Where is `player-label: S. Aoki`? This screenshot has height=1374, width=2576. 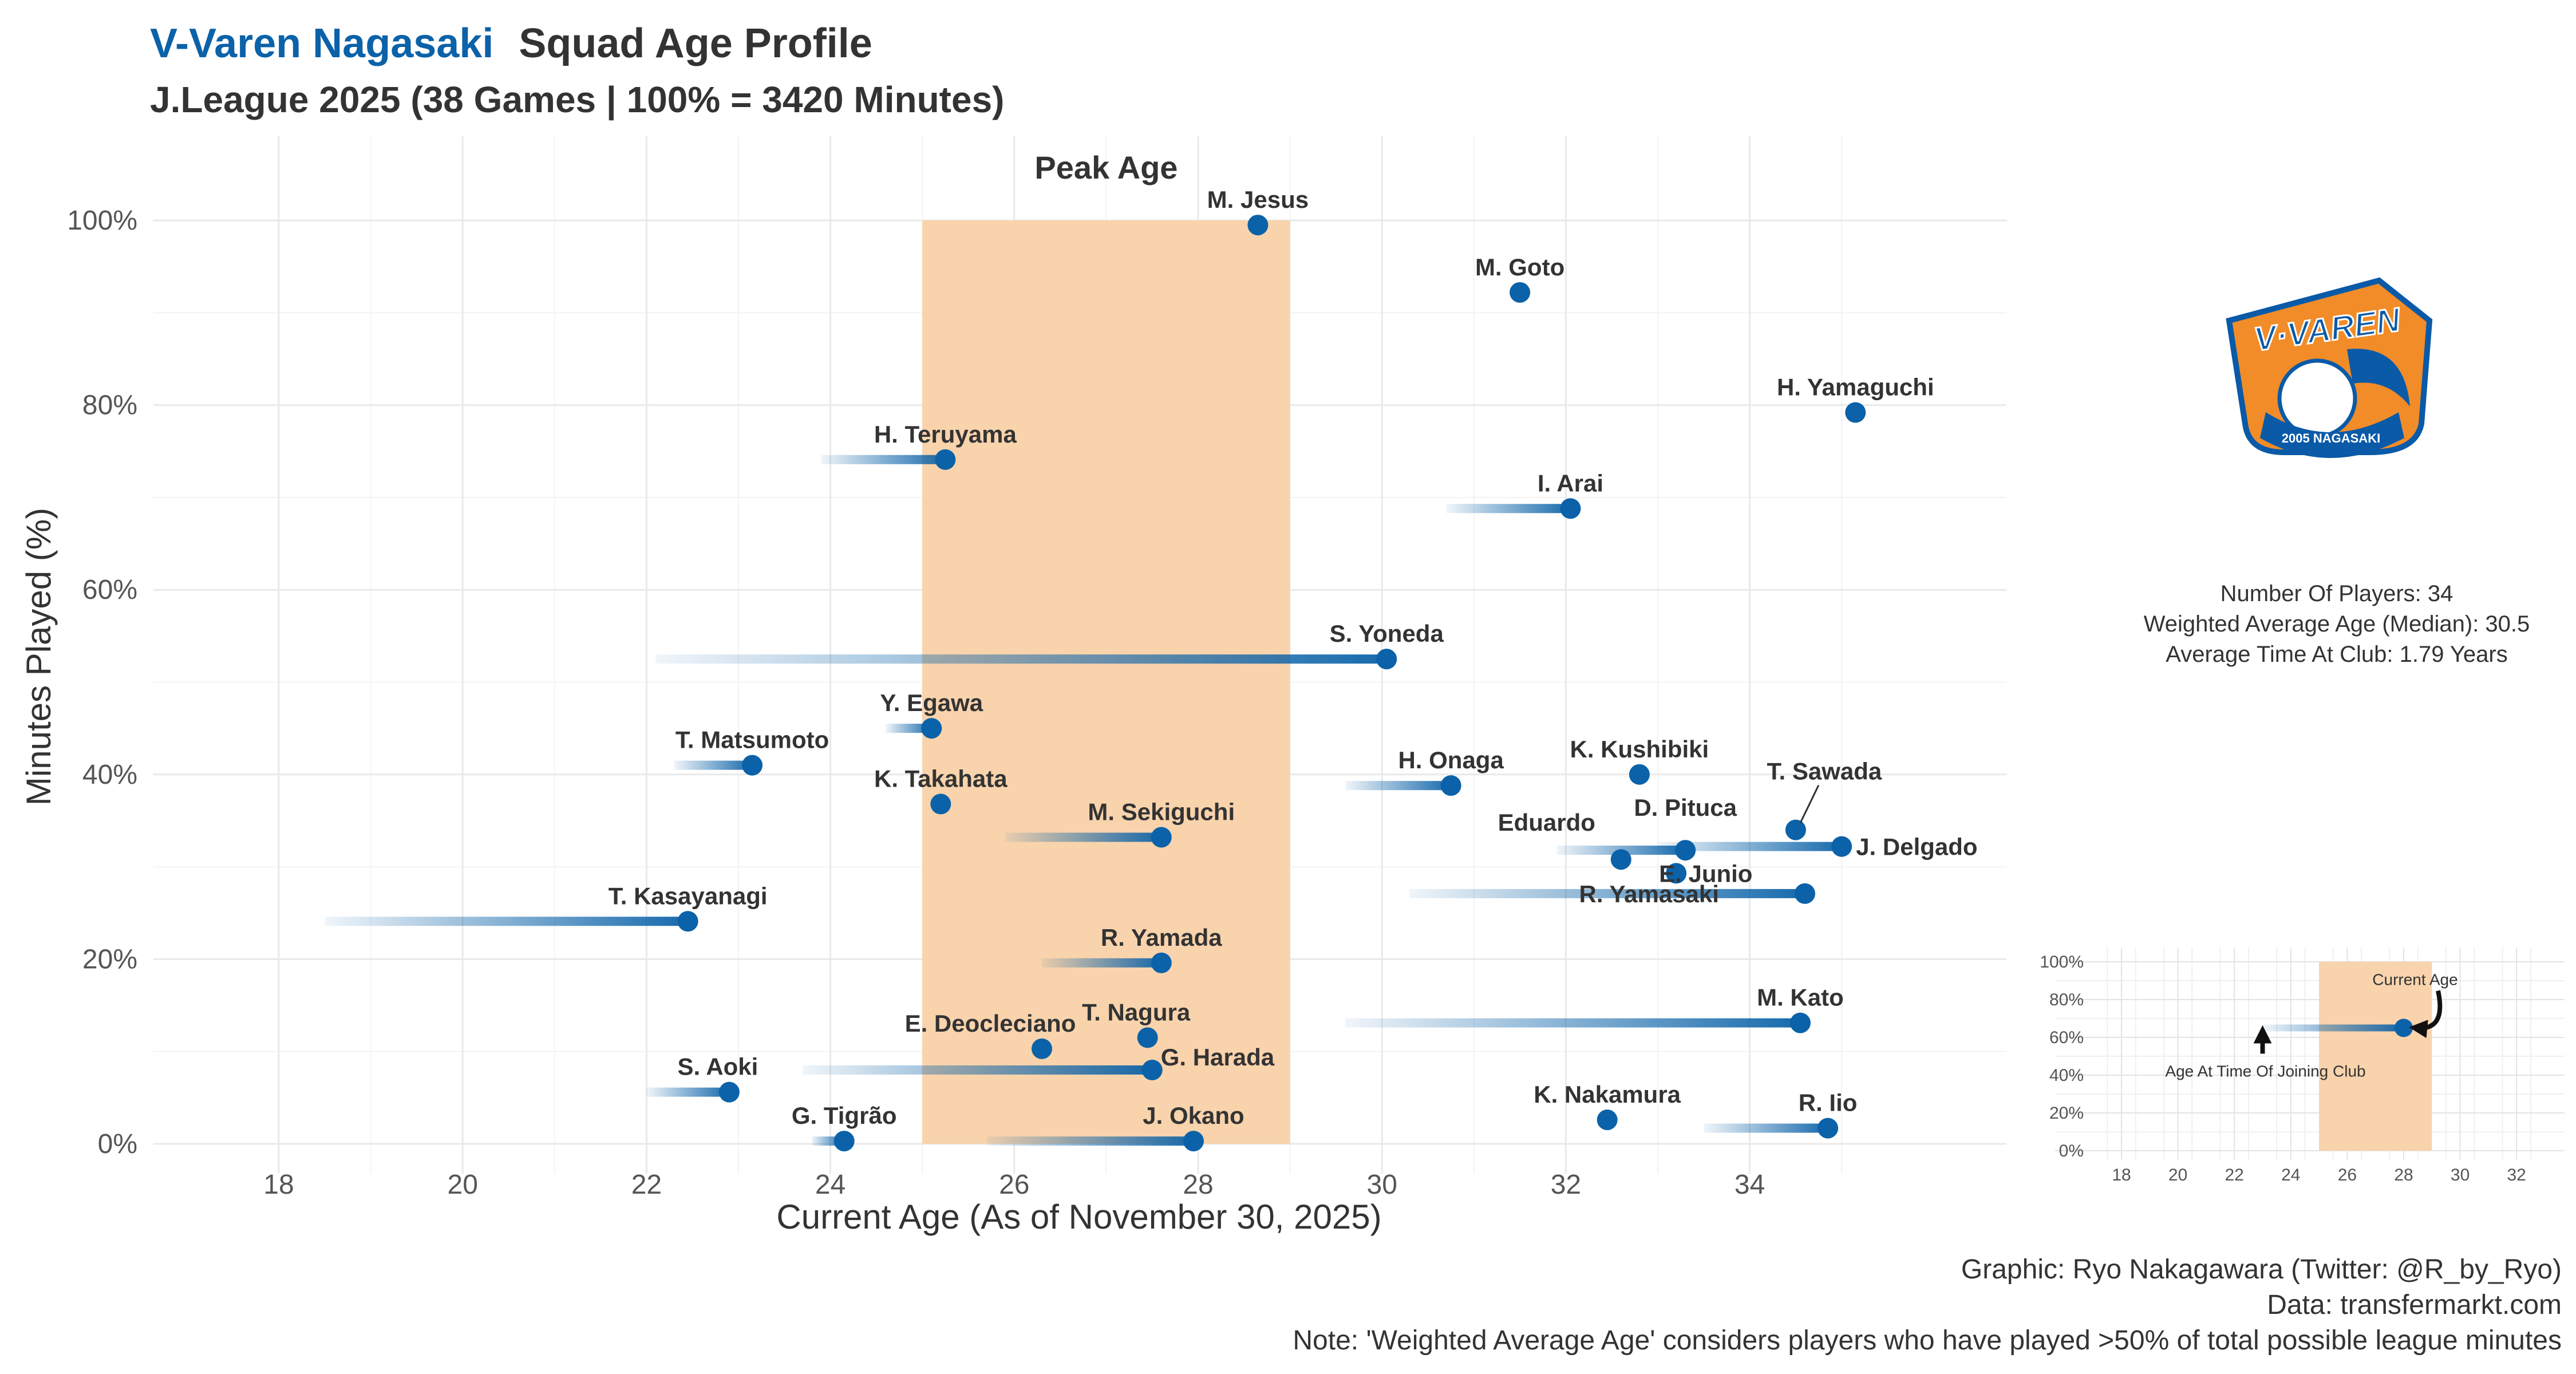
player-label: S. Aoki is located at coordinates (718, 1066).